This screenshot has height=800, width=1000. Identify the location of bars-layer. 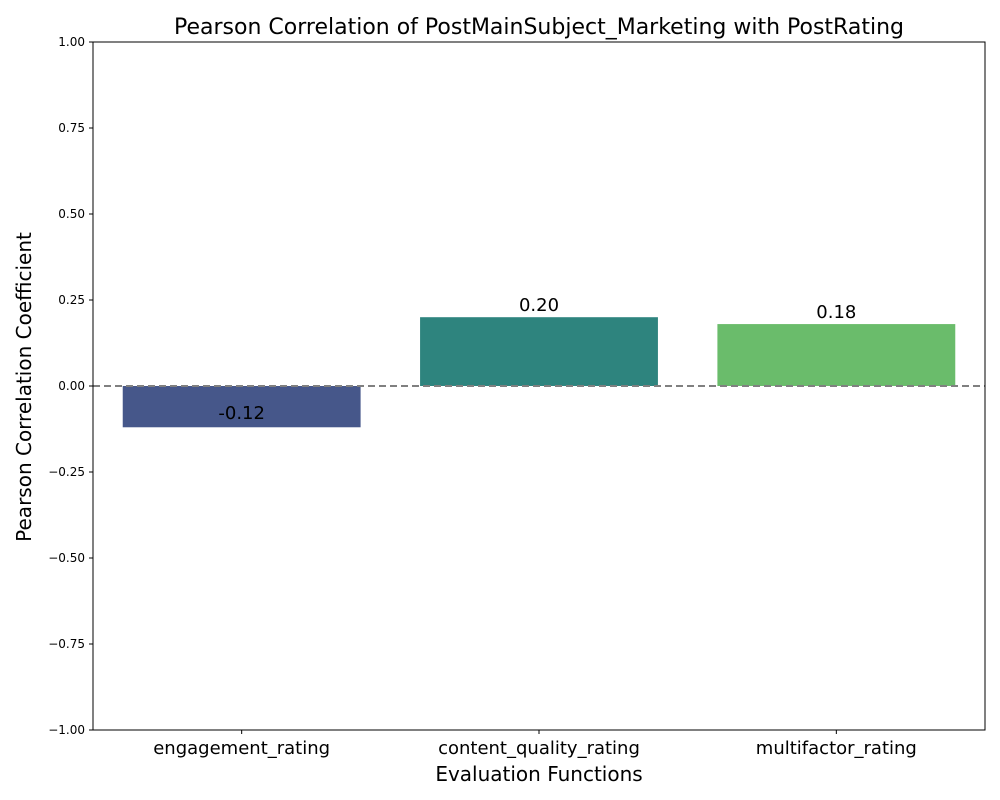
(539, 372).